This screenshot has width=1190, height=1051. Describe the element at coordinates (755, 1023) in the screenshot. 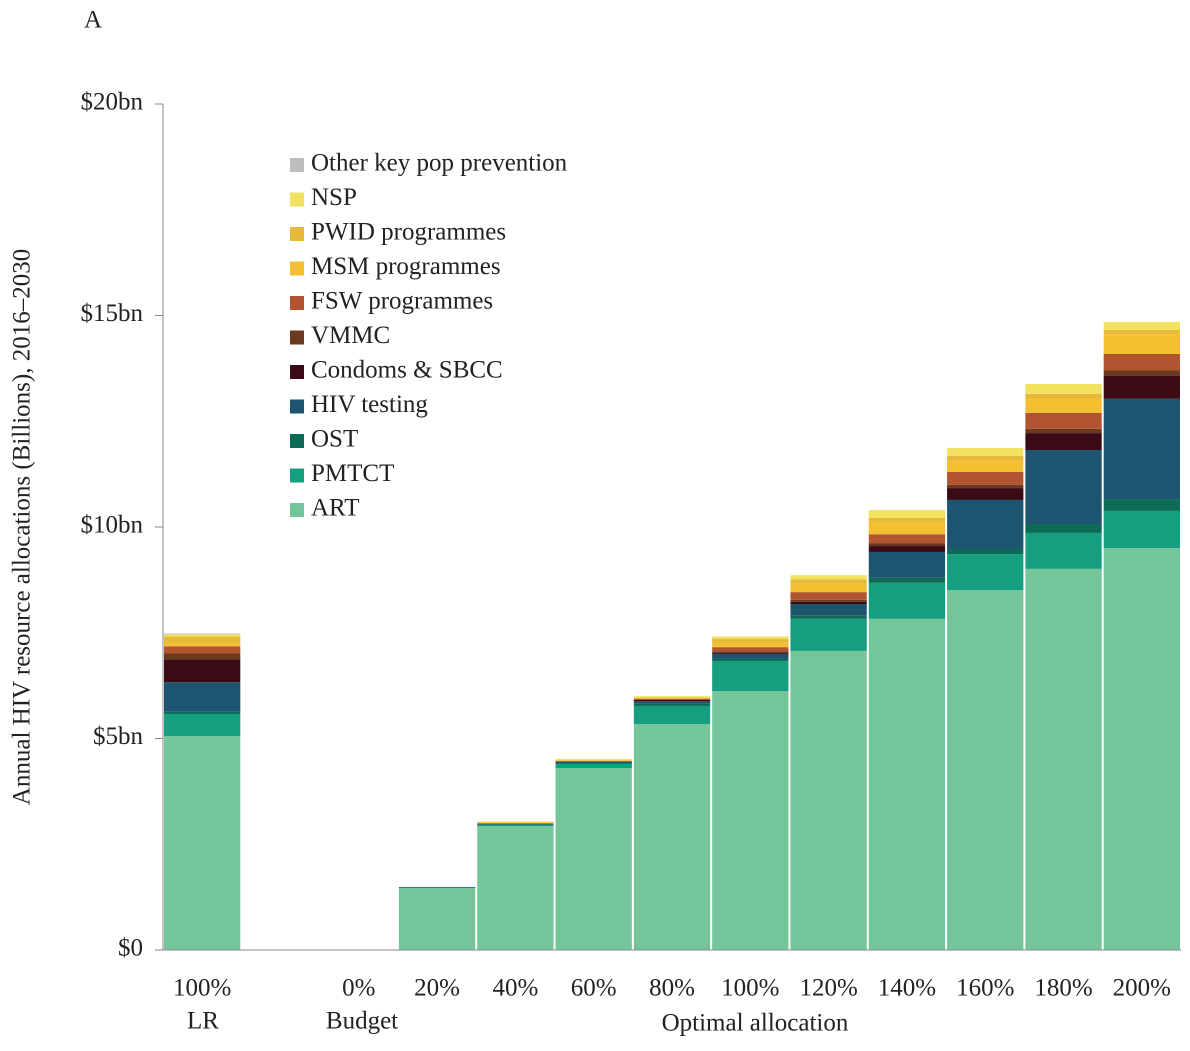

I see `group-label: Optimal allocation` at that location.